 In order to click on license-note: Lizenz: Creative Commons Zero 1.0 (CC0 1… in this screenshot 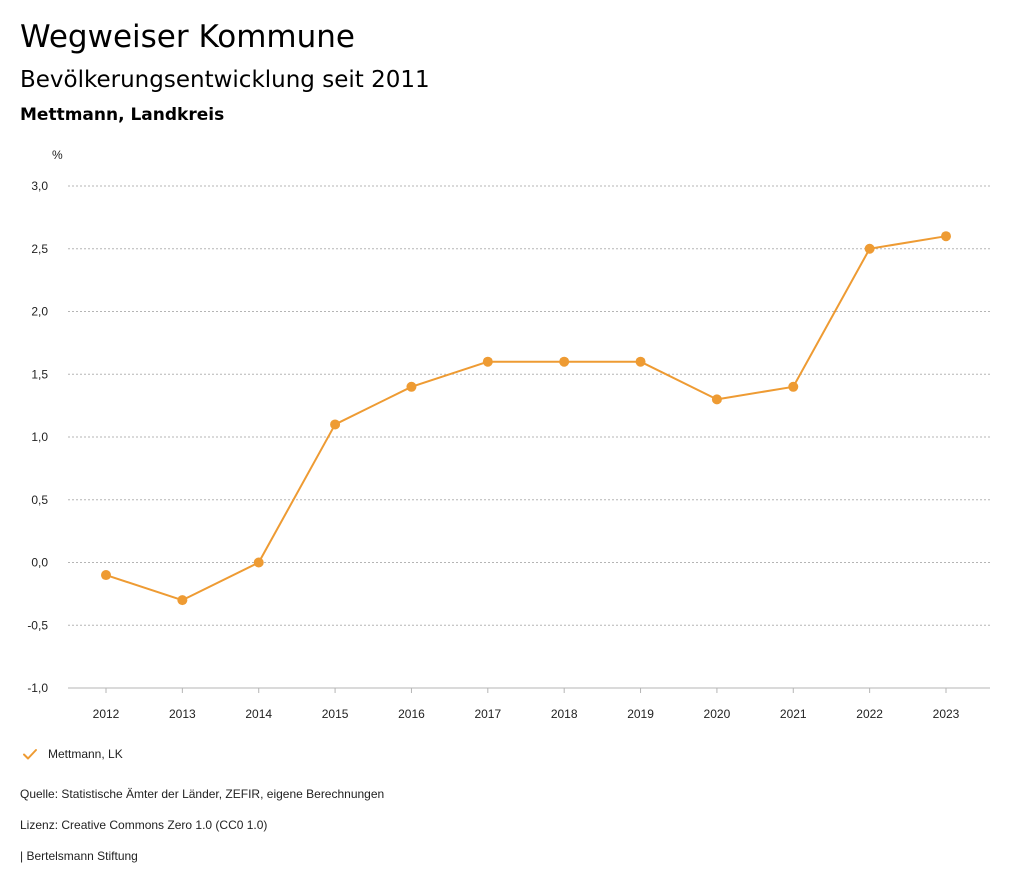, I will do `click(144, 825)`.